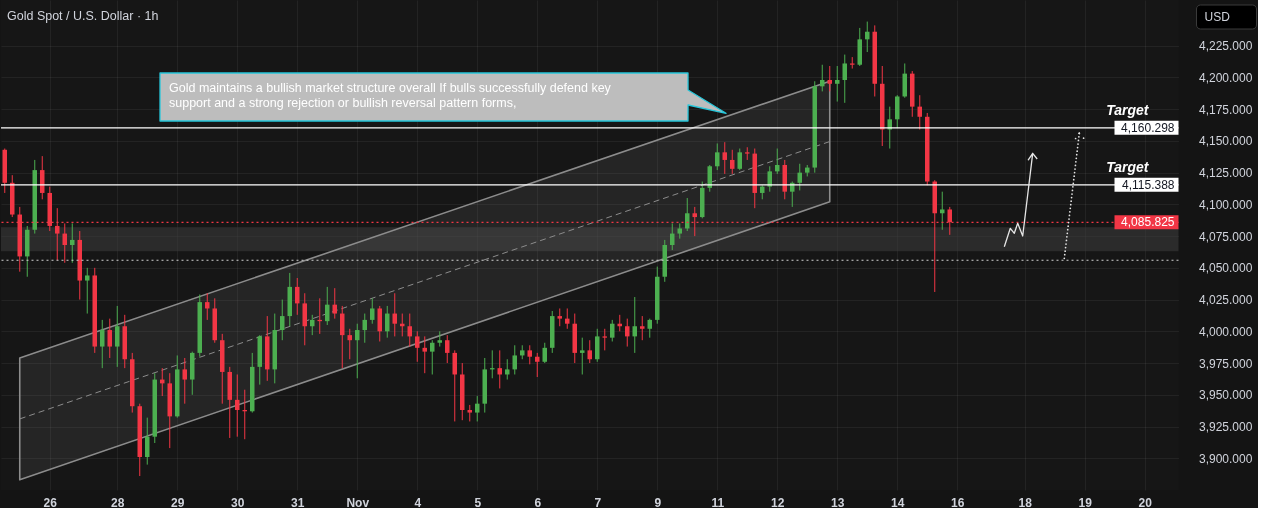 The width and height of the screenshot is (1261, 518). I want to click on x-tick-label: 7, so click(598, 502).